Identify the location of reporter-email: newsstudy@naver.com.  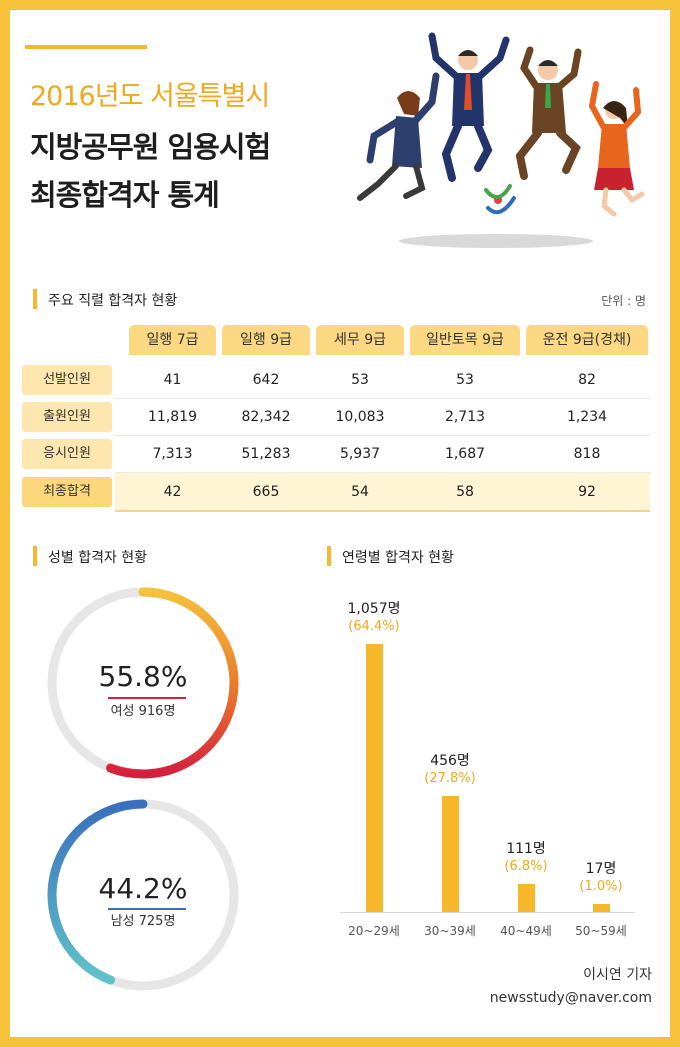
(570, 998).